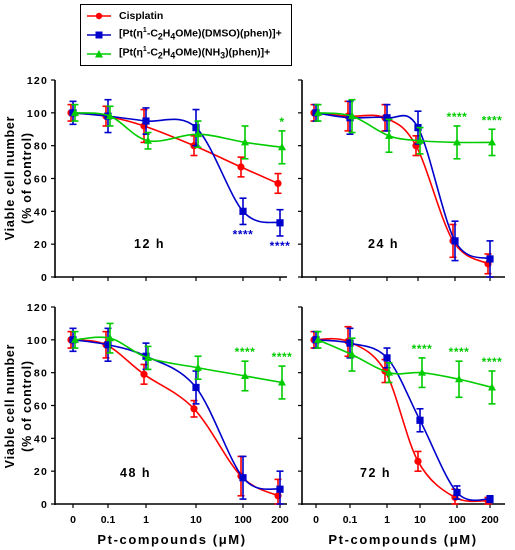  Describe the element at coordinates (37, 114) in the screenshot. I see `y-tick-label: 100` at that location.